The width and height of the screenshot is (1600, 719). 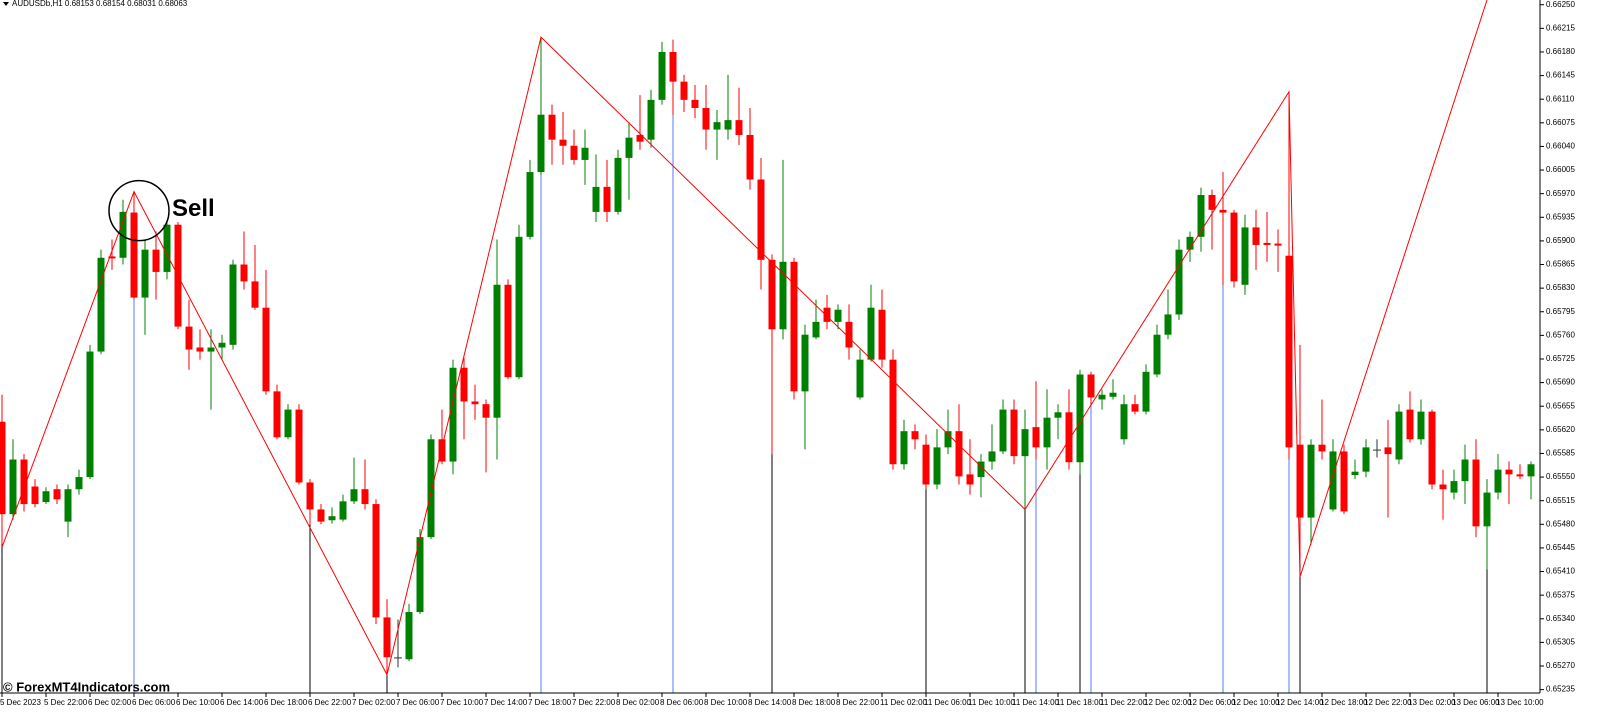 What do you see at coordinates (1560, 476) in the screenshot?
I see `y-tick-label: 0.65550` at bounding box center [1560, 476].